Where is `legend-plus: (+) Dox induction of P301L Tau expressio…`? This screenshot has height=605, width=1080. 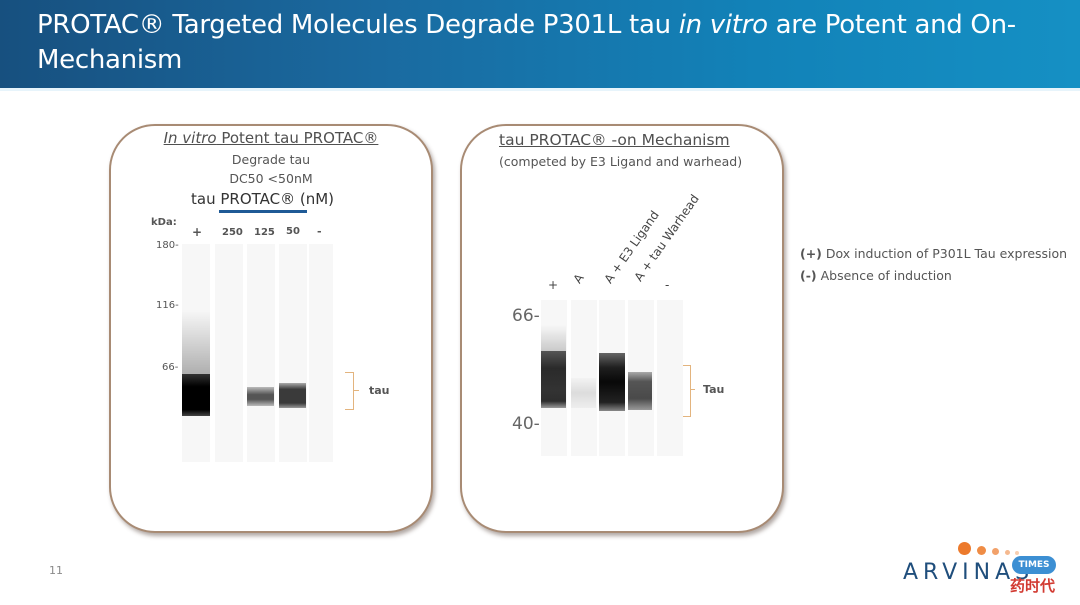 legend-plus: (+) Dox induction of P301L Tau expressio… is located at coordinates (933, 253).